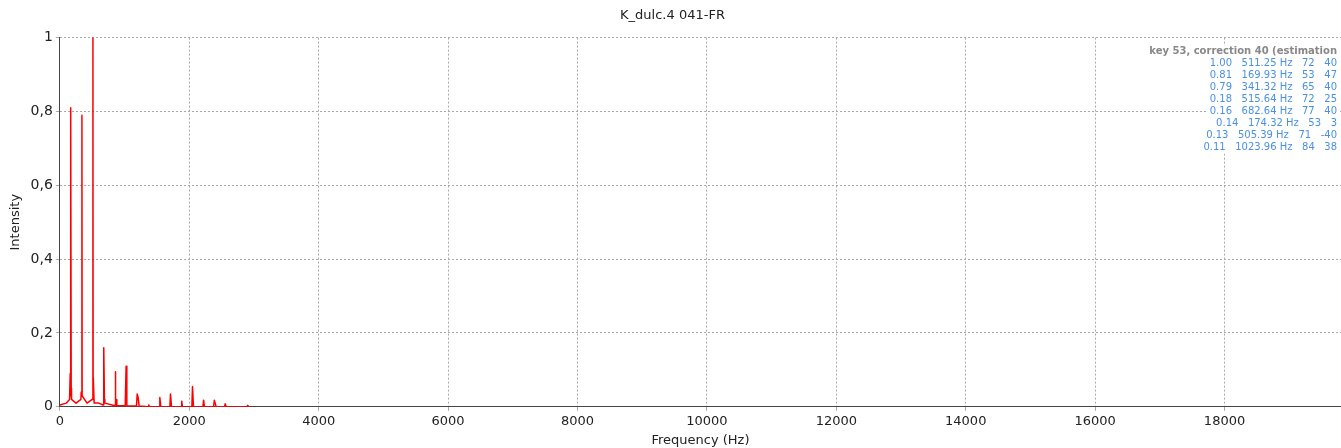  Describe the element at coordinates (836, 420) in the screenshot. I see `x-tick-label: 12000` at that location.